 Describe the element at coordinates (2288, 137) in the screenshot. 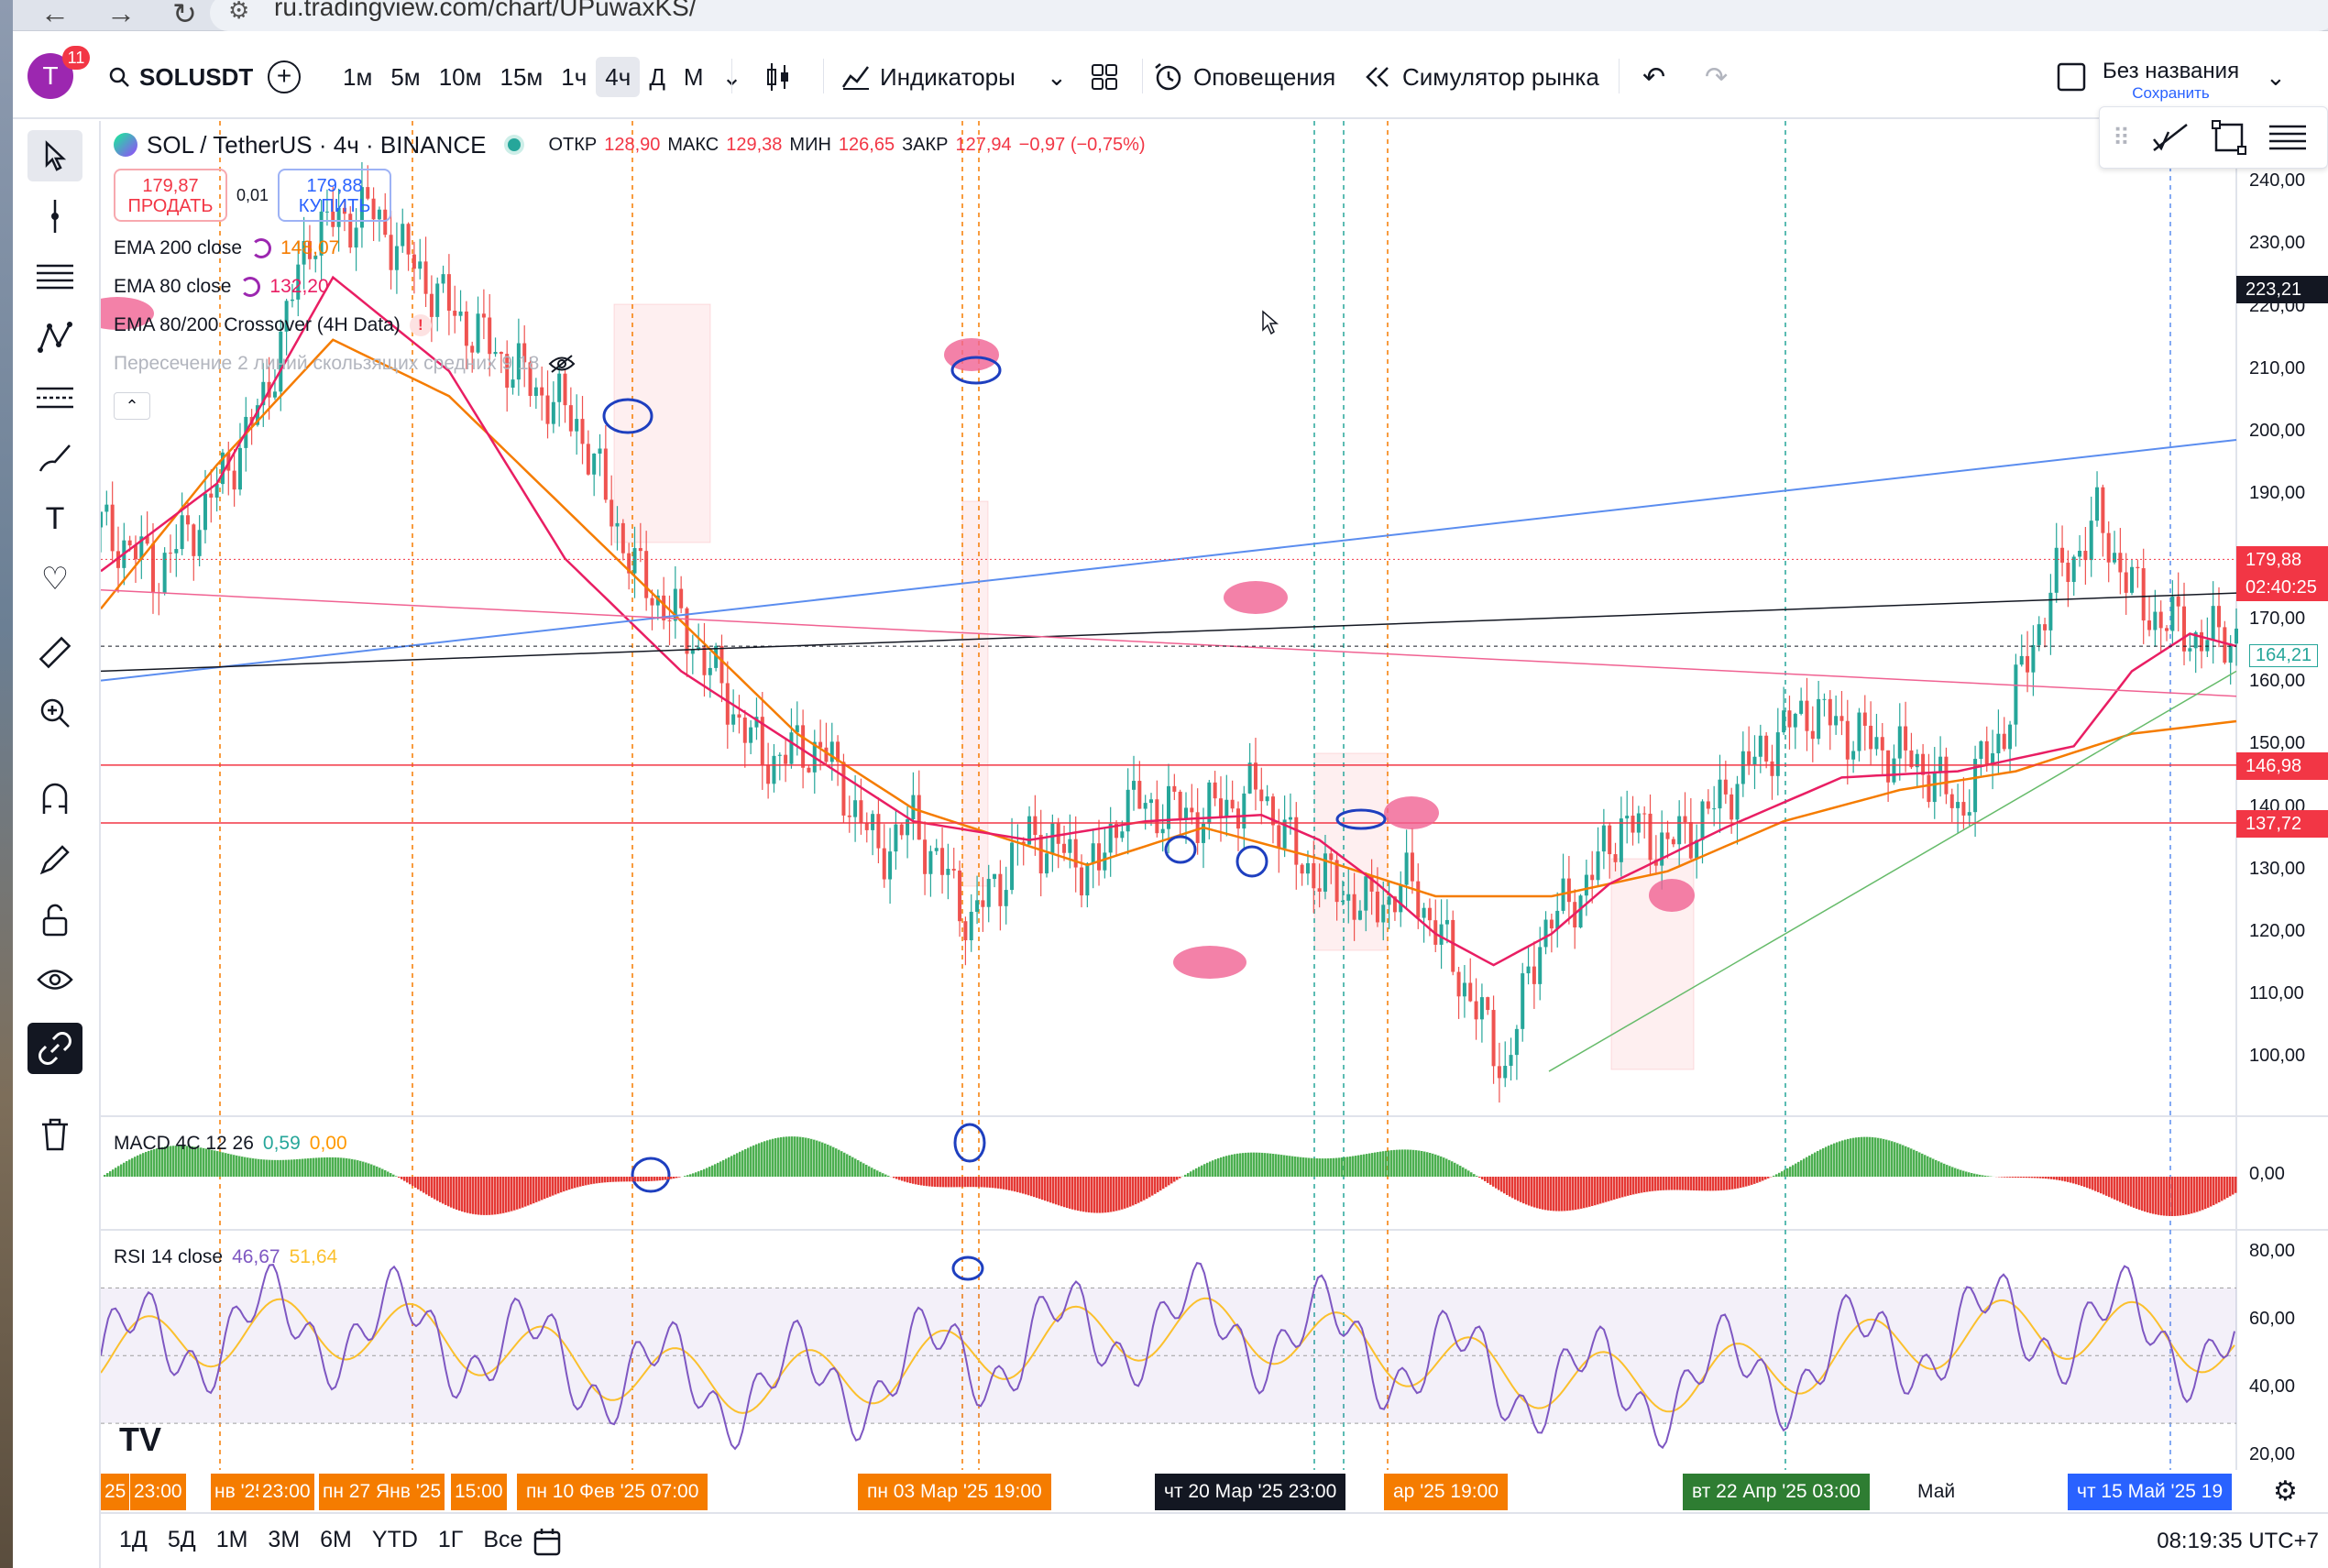

I see `menu-lines-icon` at that location.